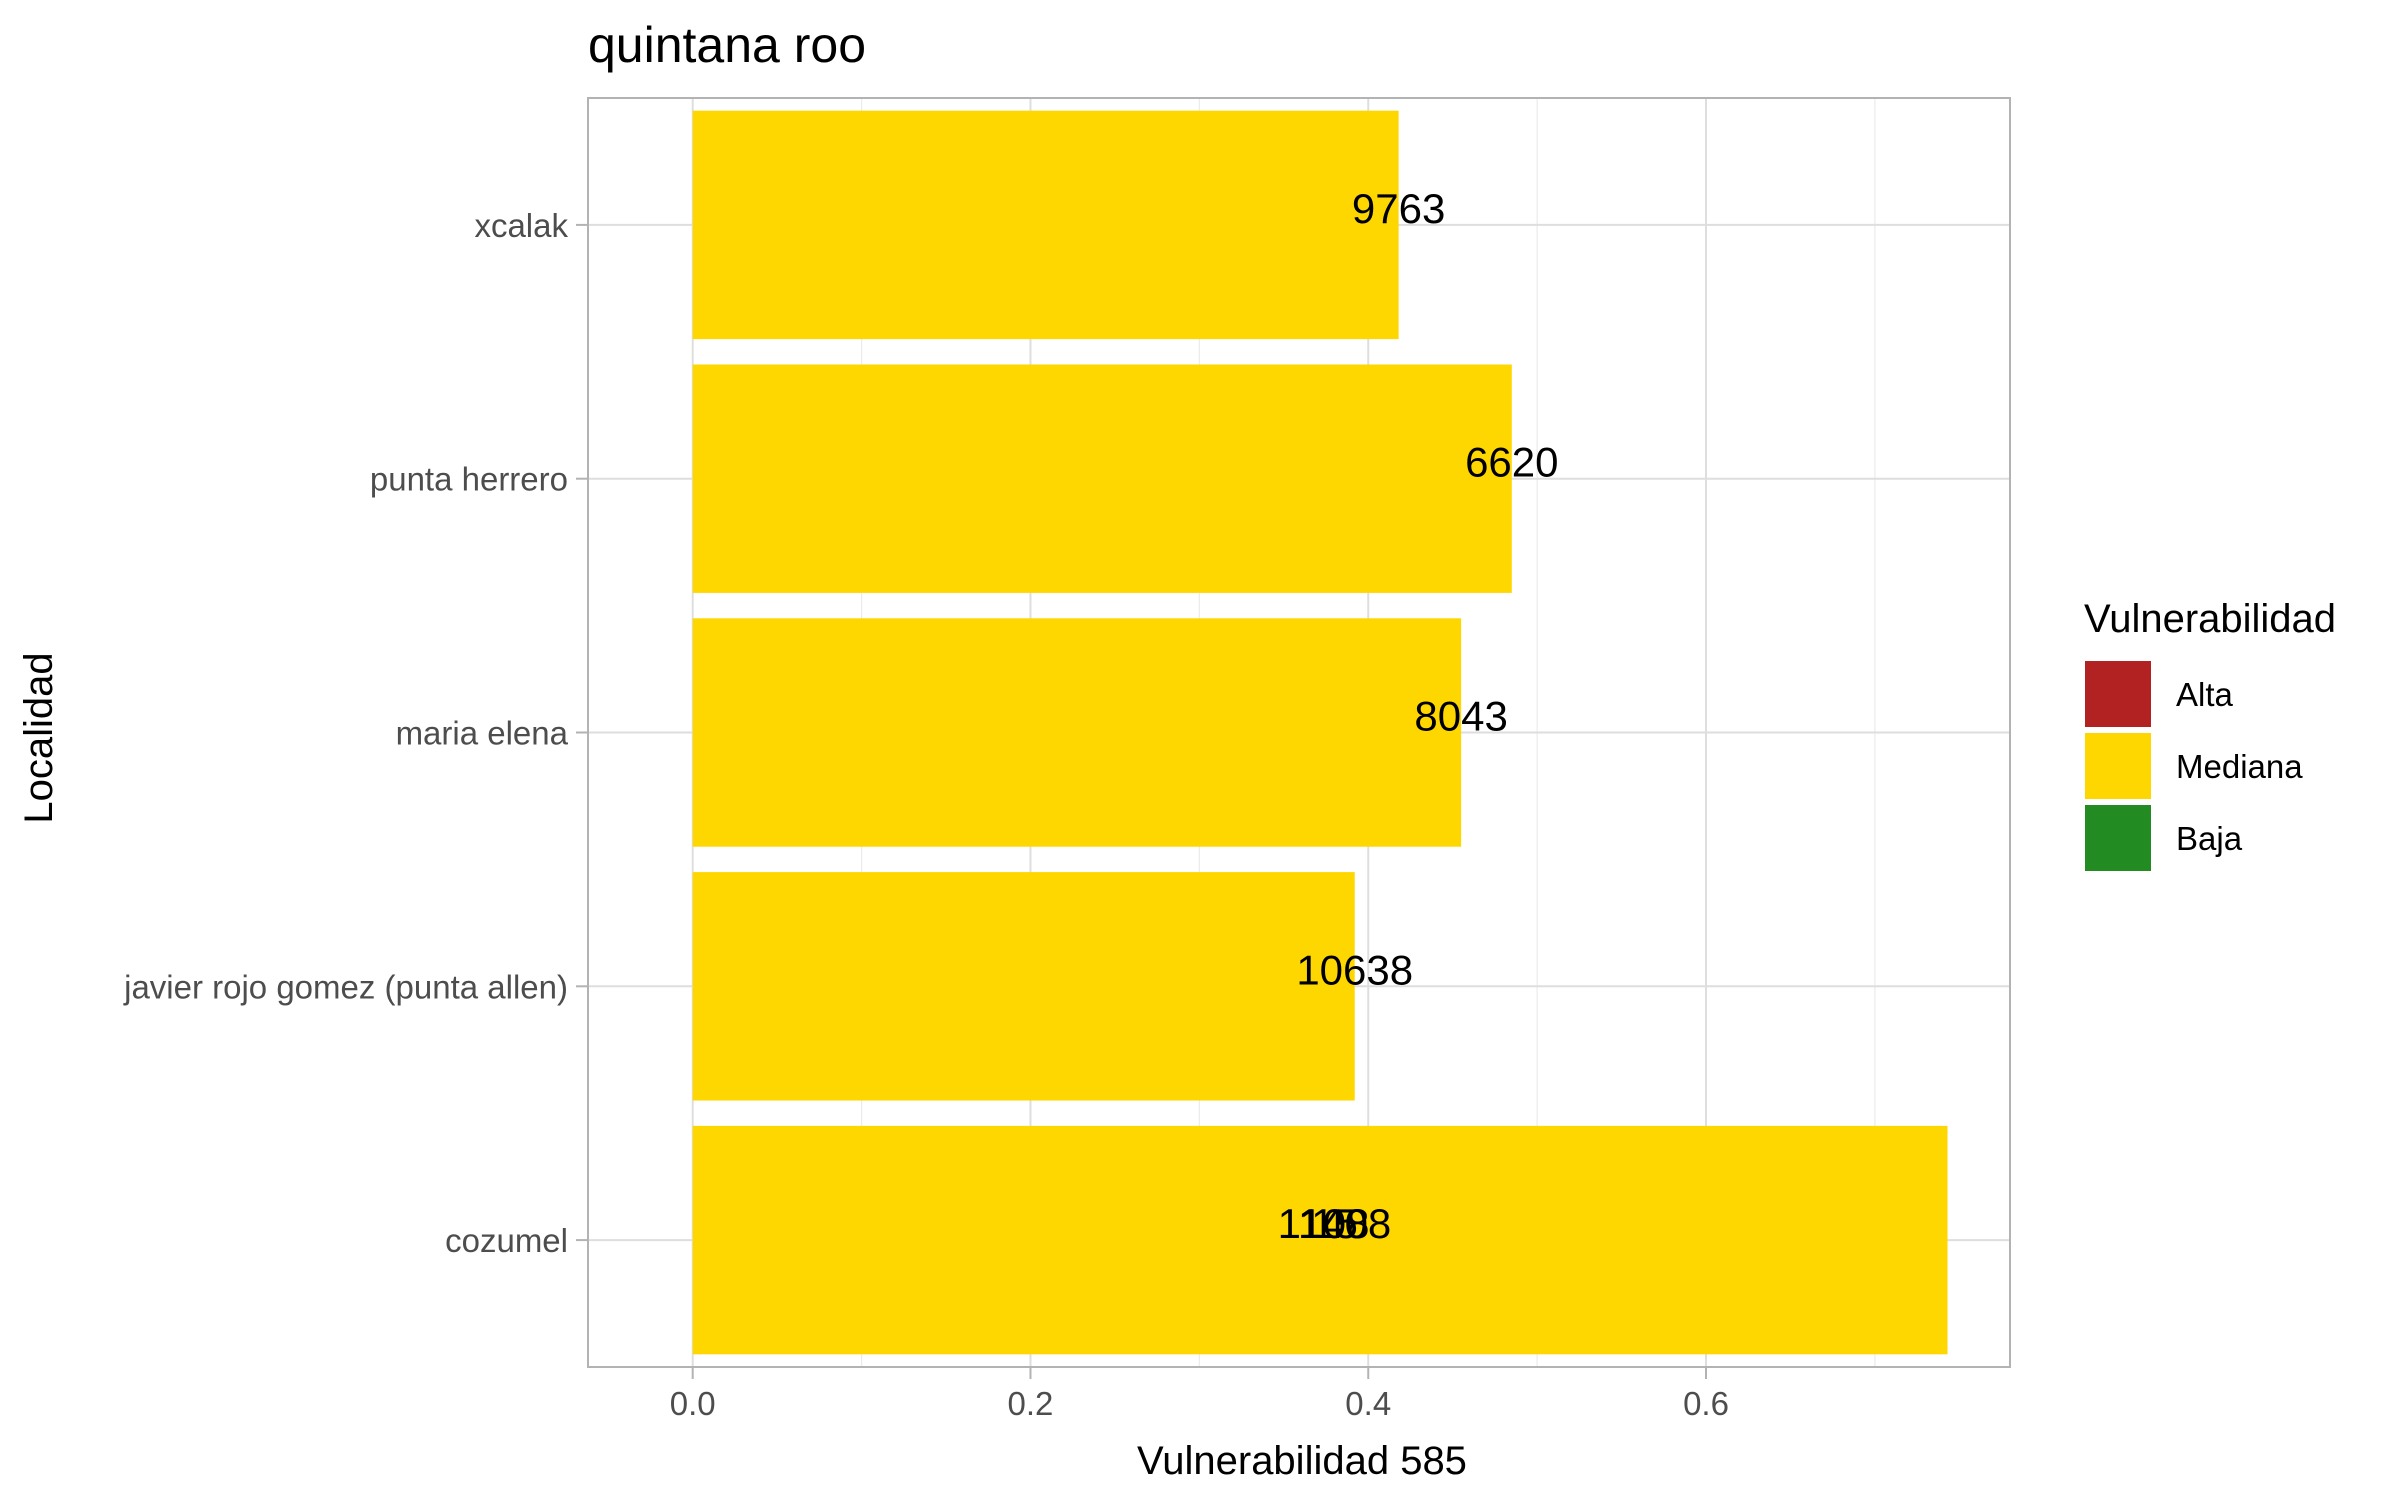 The image size is (2400, 1505). Describe the element at coordinates (1031, 1403) in the screenshot. I see `x-tick-label: 0.2` at that location.